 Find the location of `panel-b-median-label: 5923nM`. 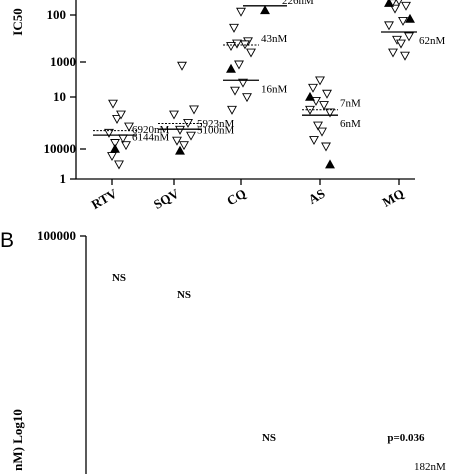

panel-b-median-label: 5923nM is located at coordinates (216, 124).